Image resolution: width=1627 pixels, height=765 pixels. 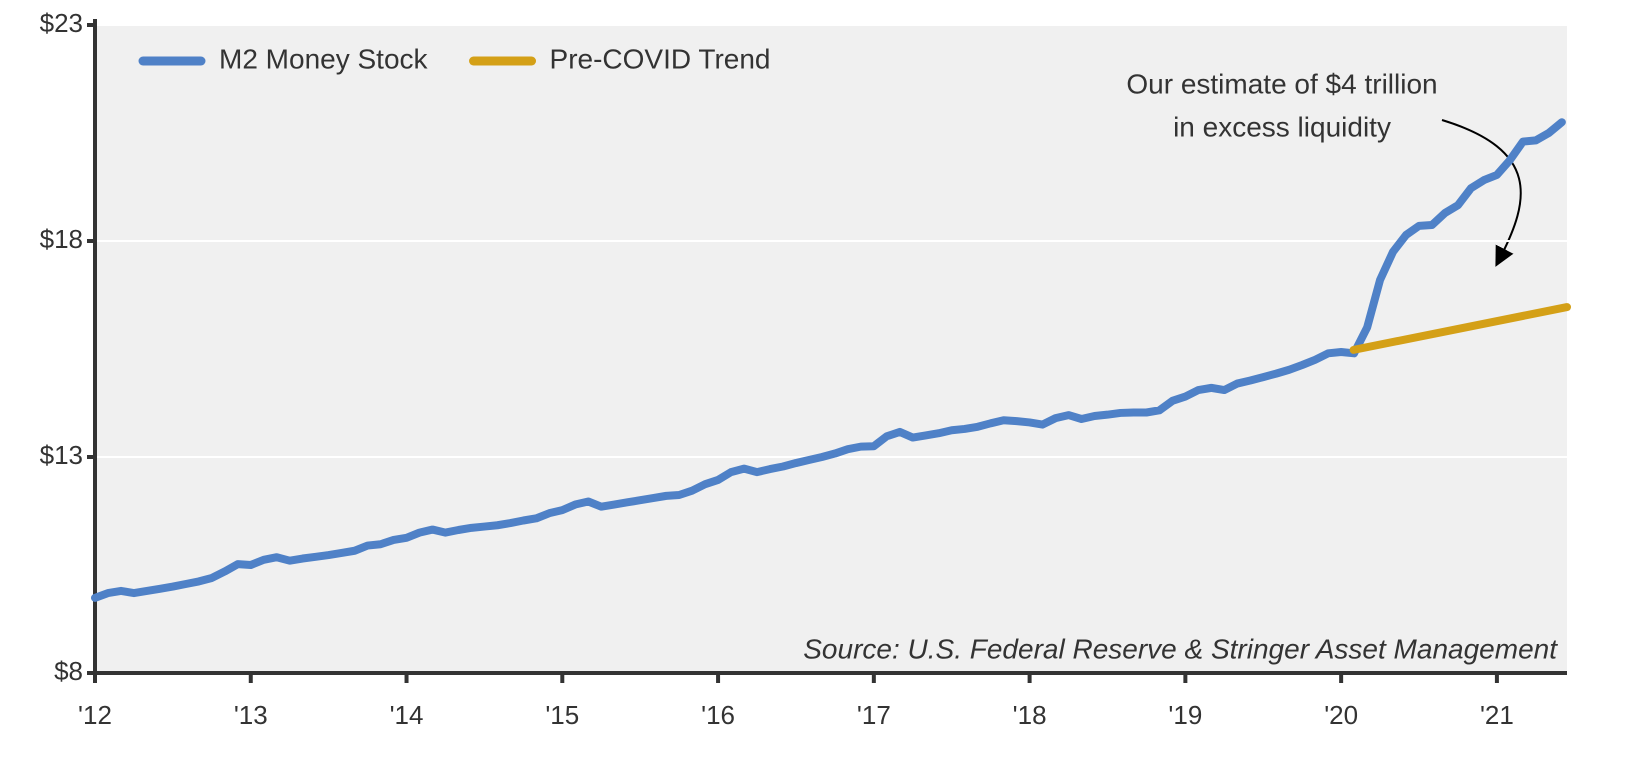 I want to click on legend-label: M2 Money Stock, so click(x=324, y=58).